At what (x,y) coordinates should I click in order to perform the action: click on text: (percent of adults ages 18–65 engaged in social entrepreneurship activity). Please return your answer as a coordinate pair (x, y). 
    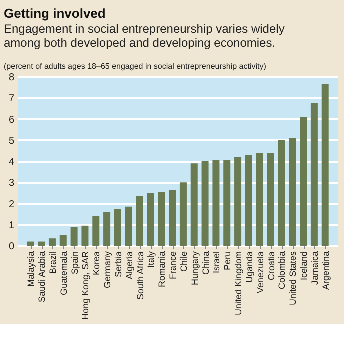
    Looking at the image, I should click on (135, 66).